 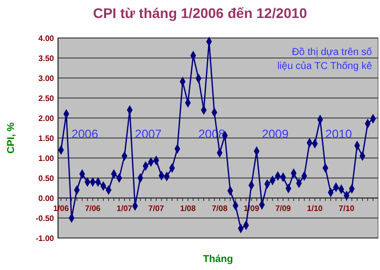 What do you see at coordinates (46, 158) in the screenshot?
I see `y-tick-label: 1.00` at bounding box center [46, 158].